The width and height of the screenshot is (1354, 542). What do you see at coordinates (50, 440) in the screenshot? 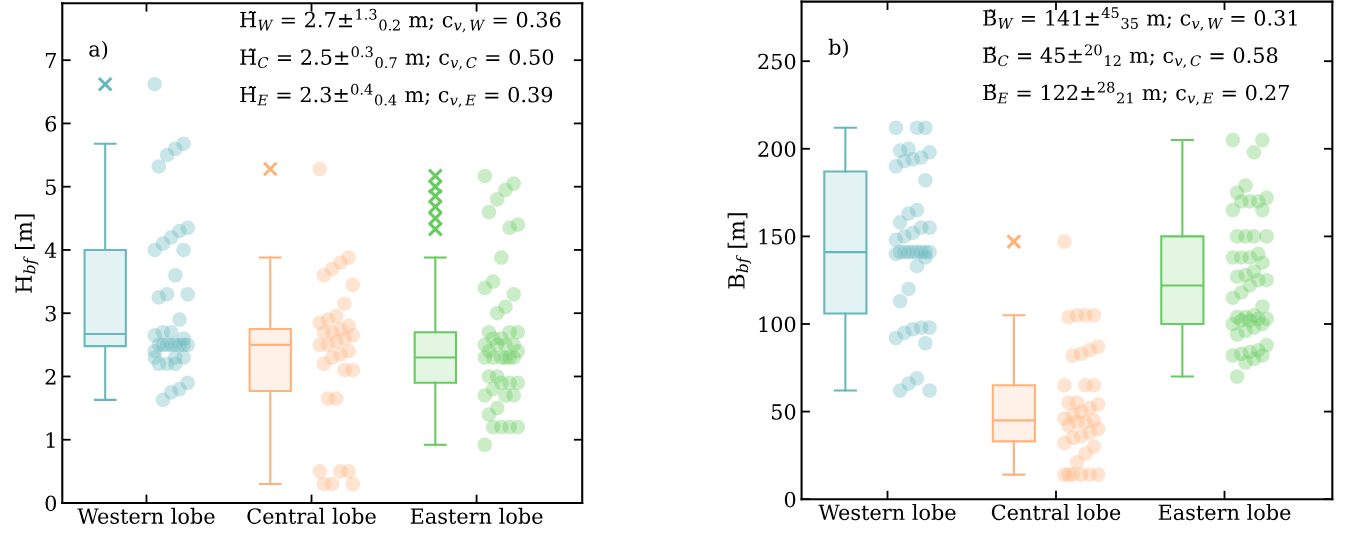
I see `y-tick-label: 1` at bounding box center [50, 440].